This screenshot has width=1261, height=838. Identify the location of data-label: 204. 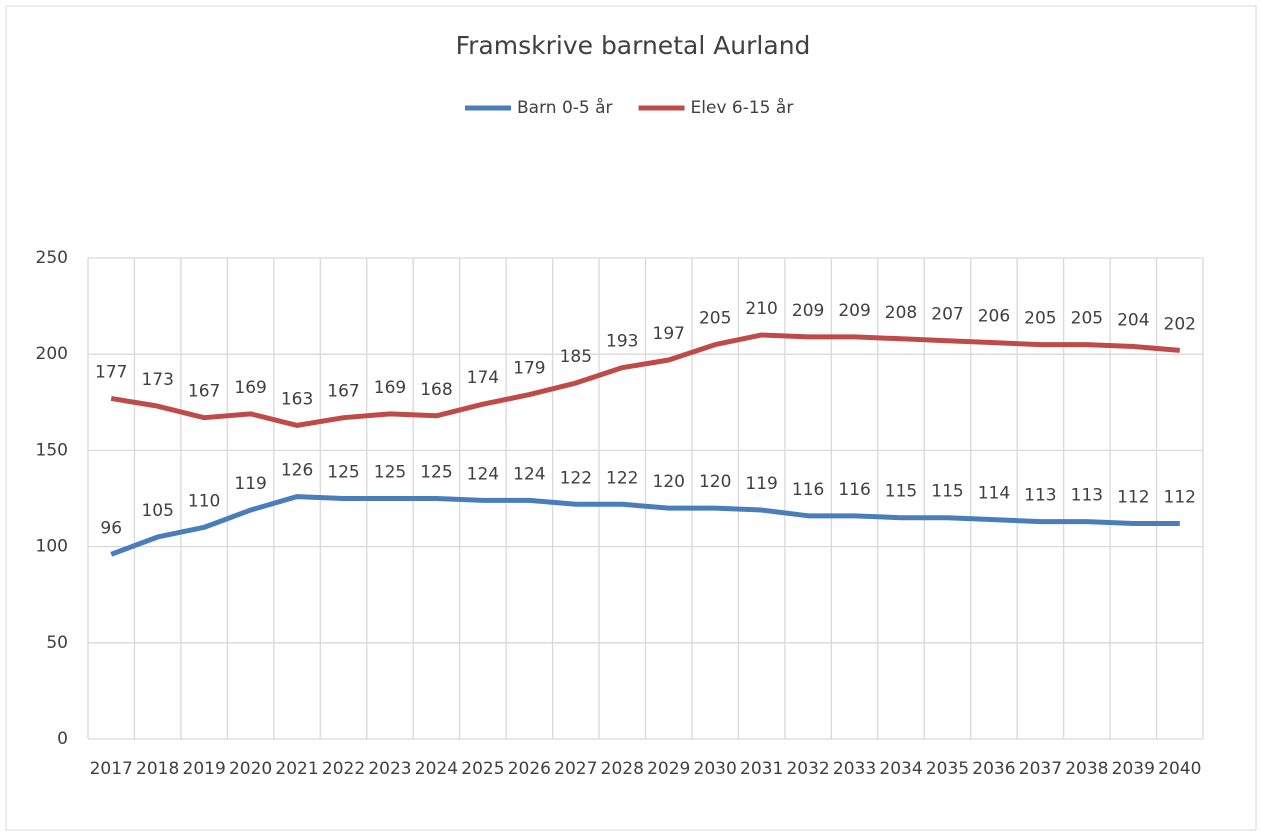
(1133, 321).